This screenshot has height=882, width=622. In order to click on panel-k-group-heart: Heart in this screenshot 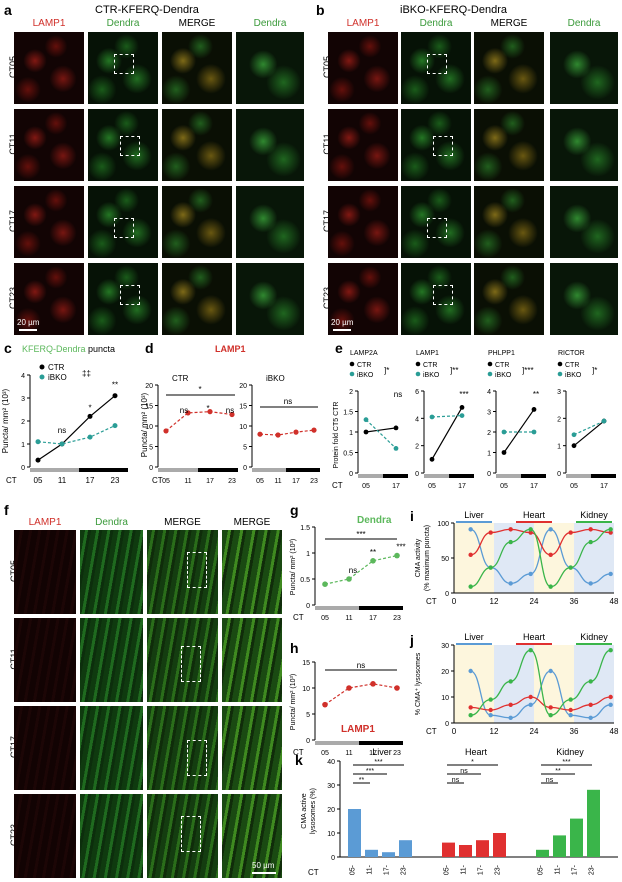, I will do `click(476, 752)`.